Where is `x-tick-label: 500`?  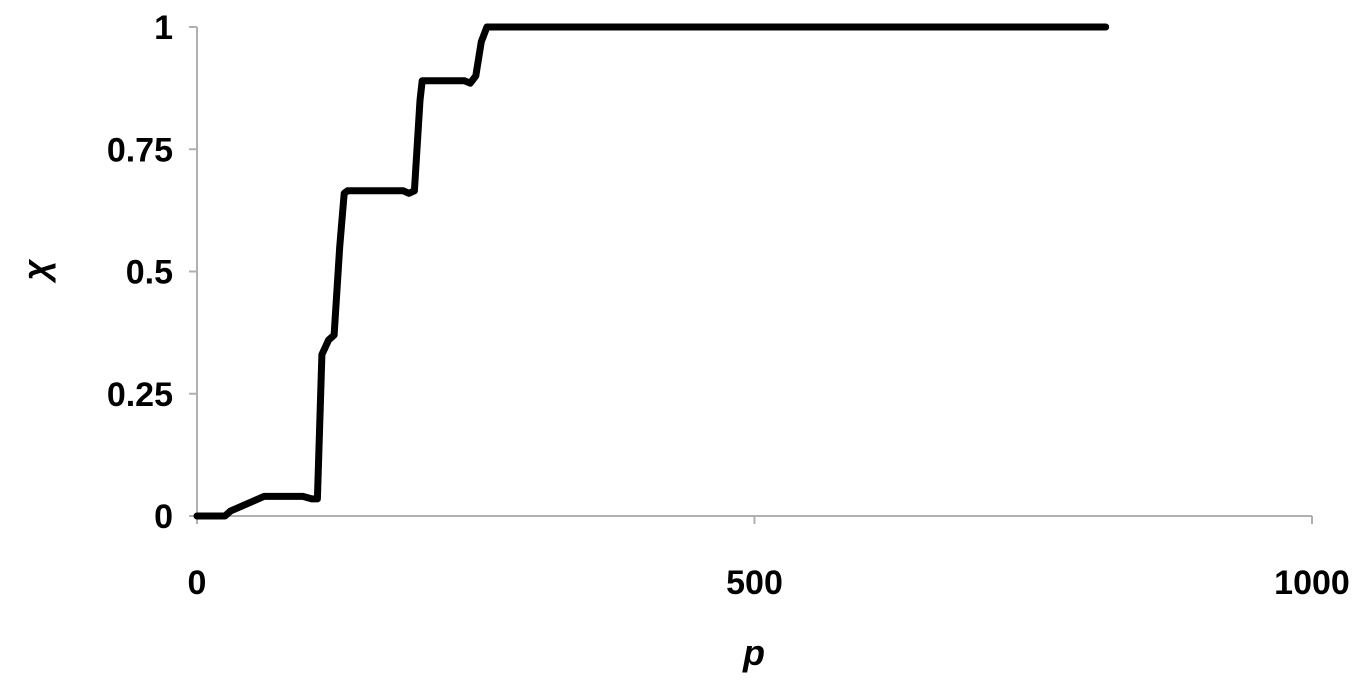 x-tick-label: 500 is located at coordinates (754, 583).